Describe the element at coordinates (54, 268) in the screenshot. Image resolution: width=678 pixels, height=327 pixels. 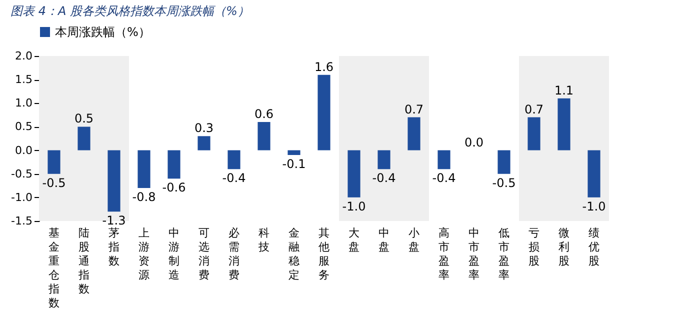
I see `x-tick-label: 基金重仓指数` at that location.